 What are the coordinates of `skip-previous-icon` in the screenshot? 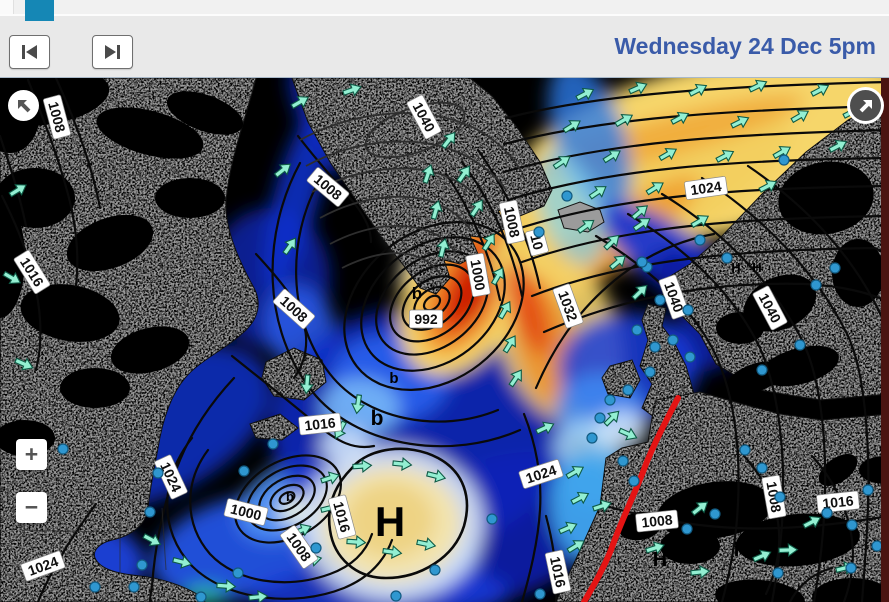 It's located at (23, 52).